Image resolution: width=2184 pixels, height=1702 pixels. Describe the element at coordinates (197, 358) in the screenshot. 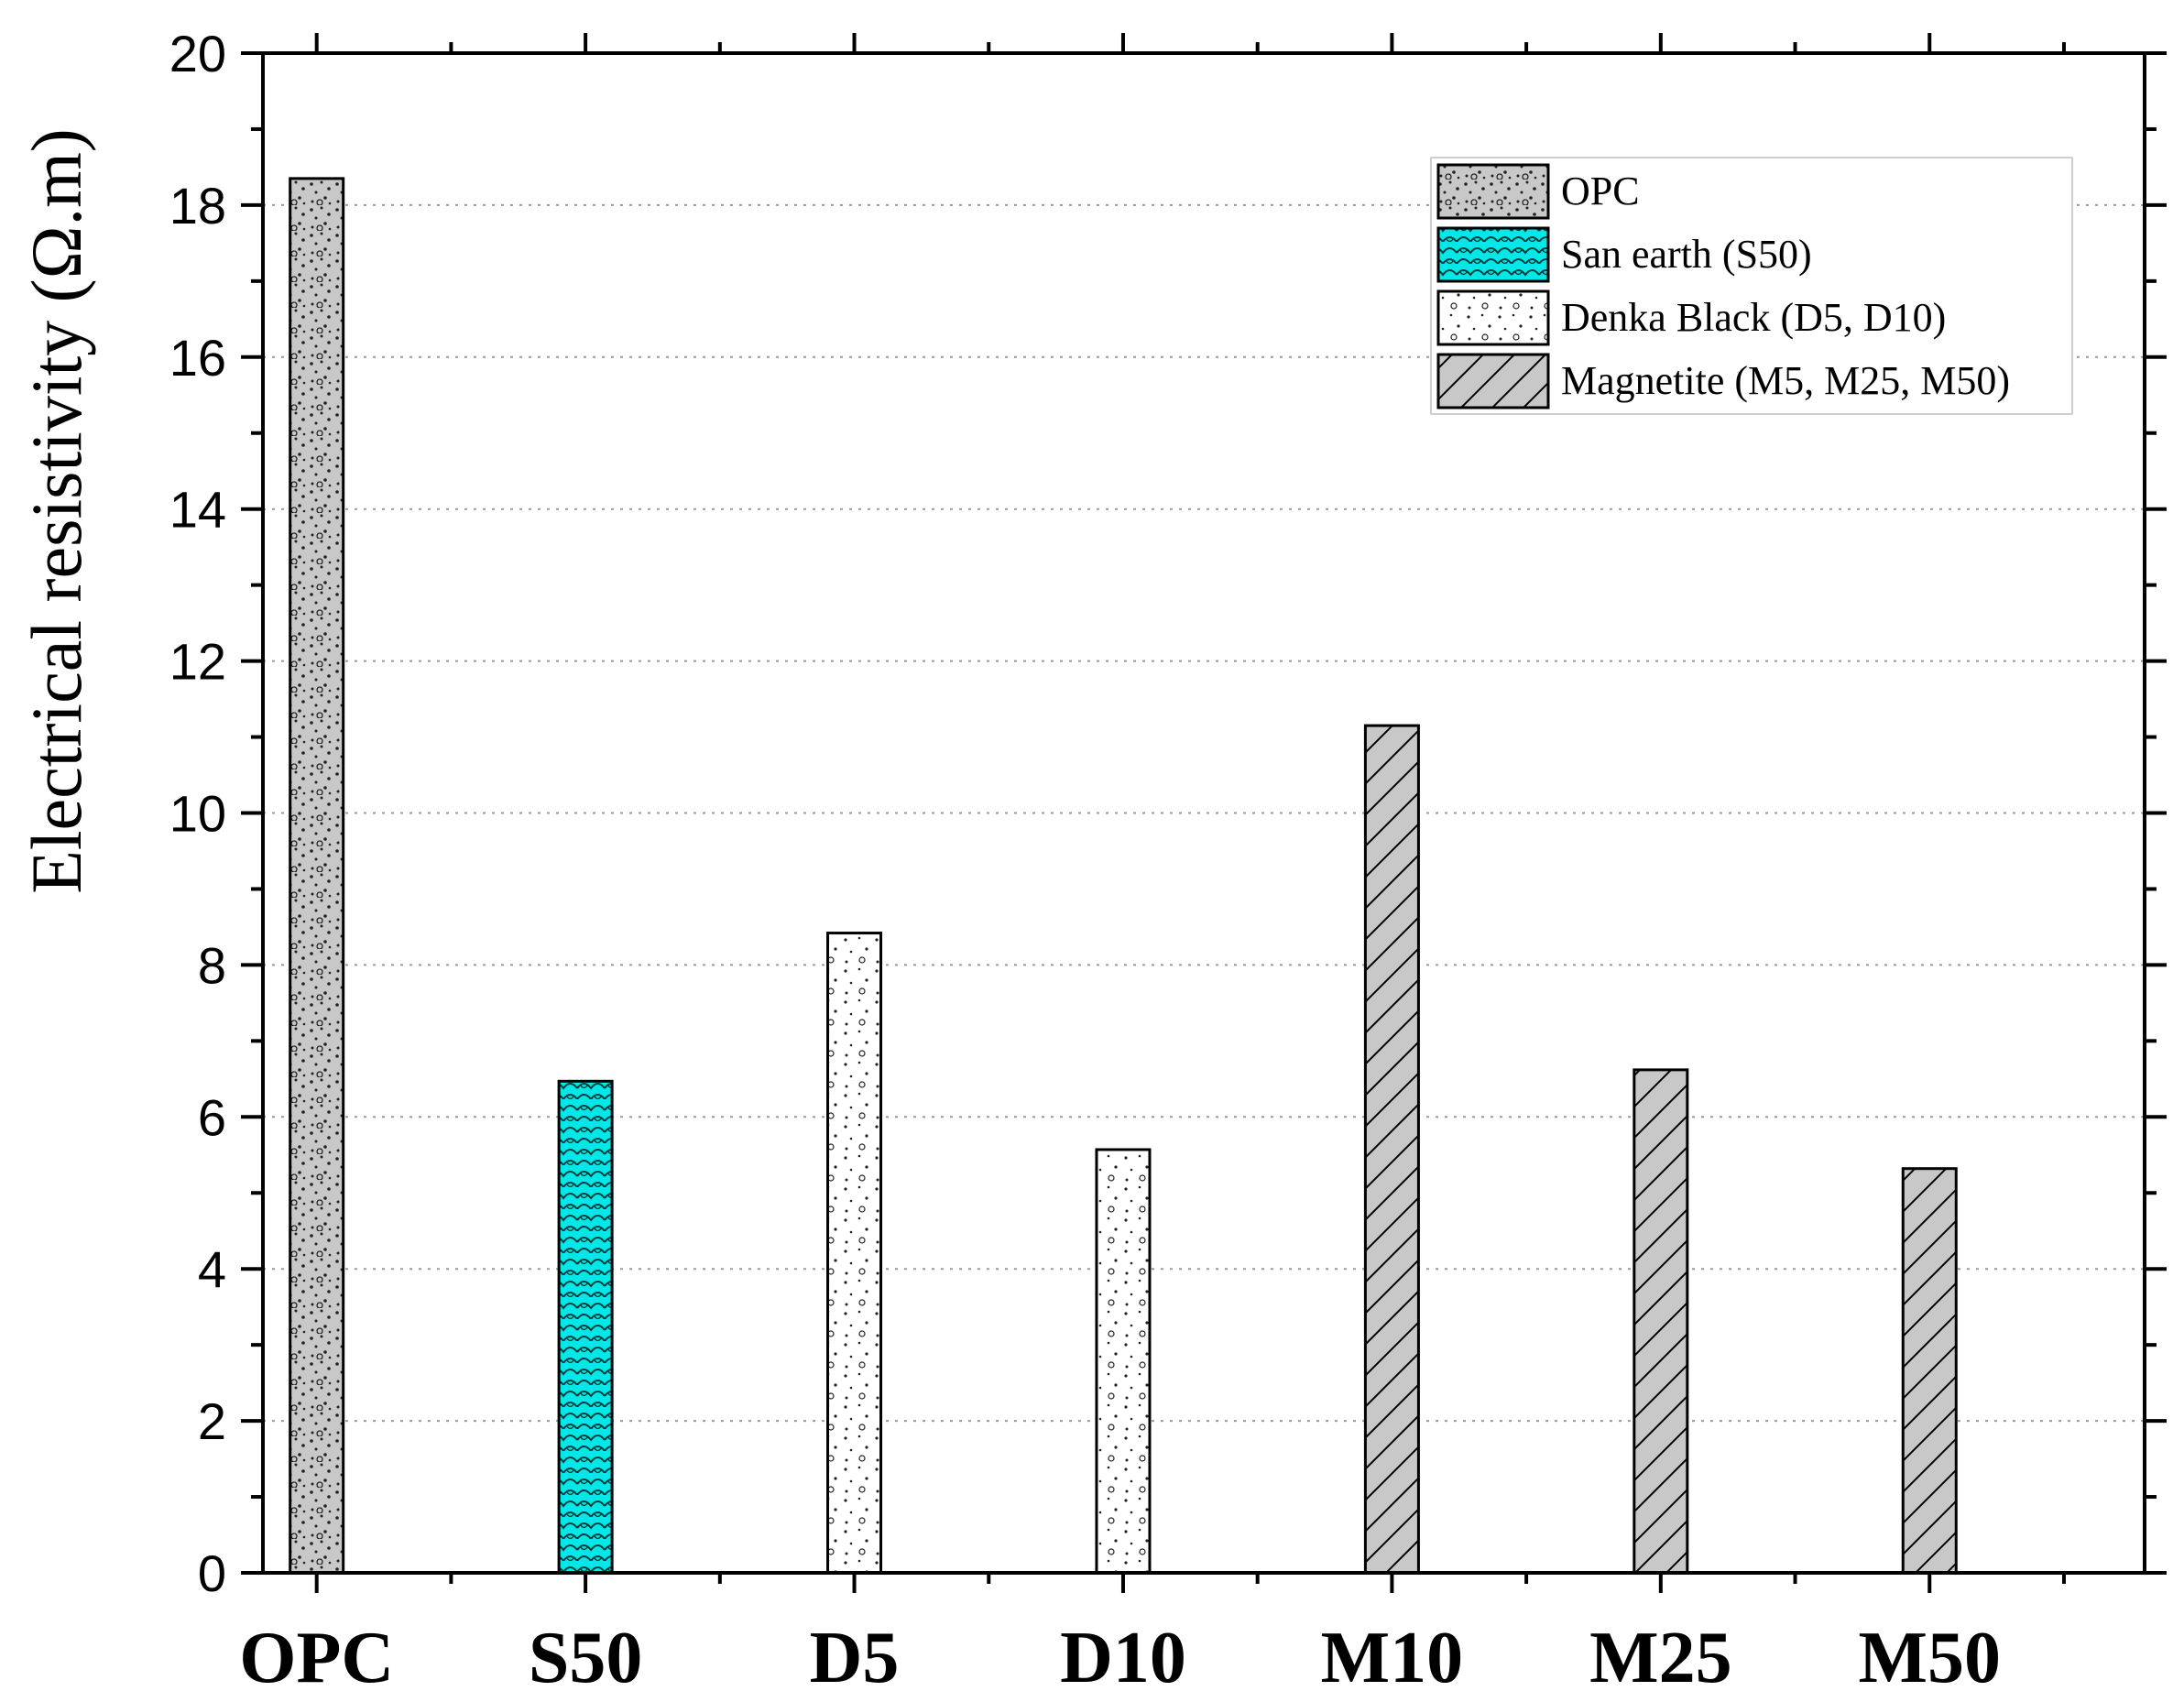

I see `y-tick-label: 16` at that location.